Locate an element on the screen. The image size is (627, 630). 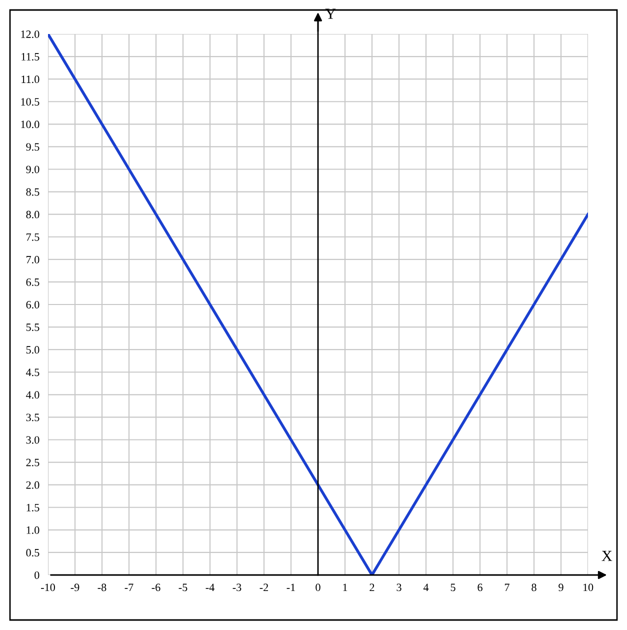
y-tick-label: 3.0 is located at coordinates (33, 440).